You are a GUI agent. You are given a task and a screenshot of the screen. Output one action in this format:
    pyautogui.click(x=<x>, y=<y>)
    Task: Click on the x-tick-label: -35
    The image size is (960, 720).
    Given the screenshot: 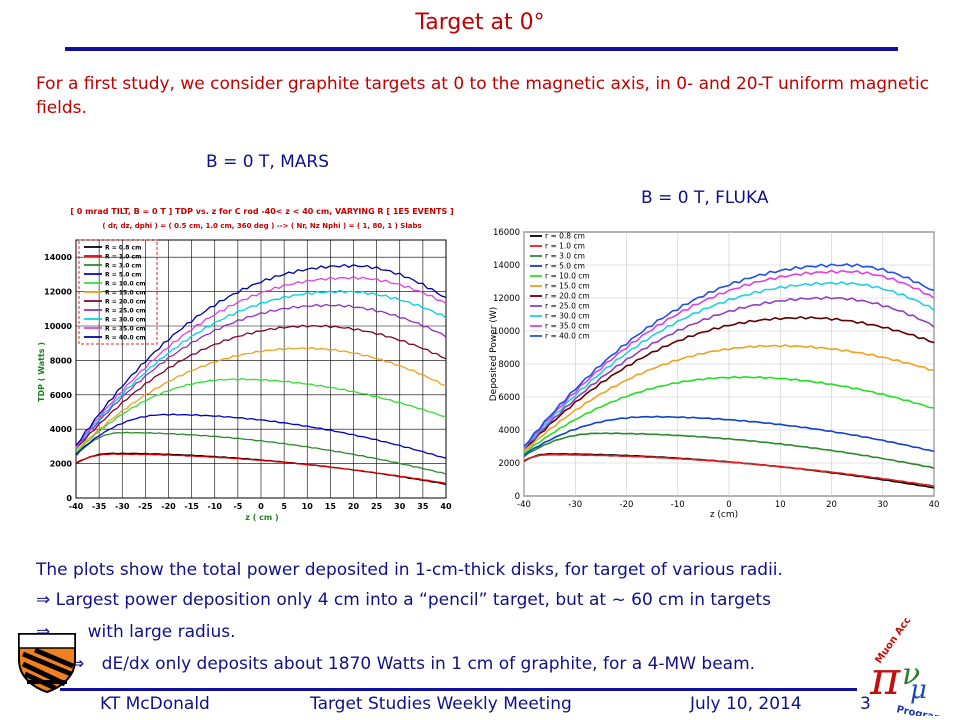 What is the action you would take?
    pyautogui.click(x=99, y=506)
    